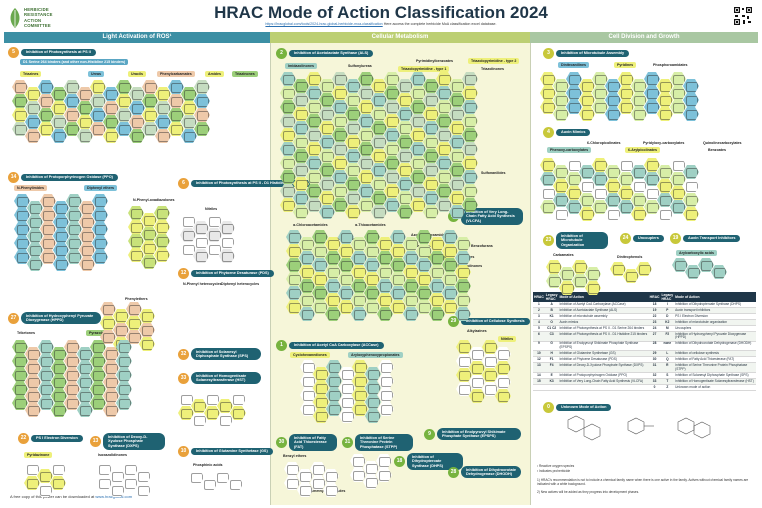  Describe the element at coordinates (52, 52) in the screenshot. I see `moa-5: 5 Inhibition of Photosynthesis at PS II` at that location.